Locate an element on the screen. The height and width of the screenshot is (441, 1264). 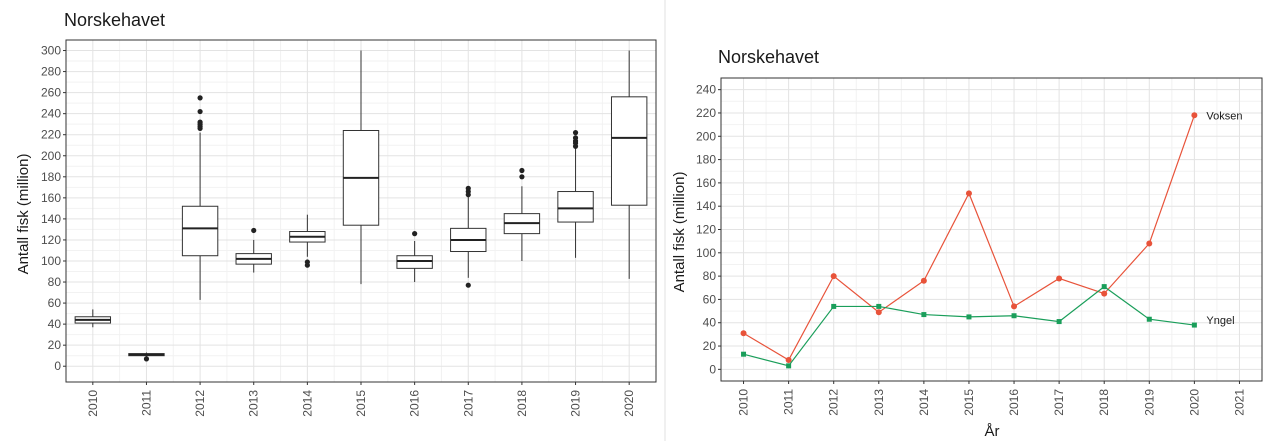
series-label-yngel: Yngel is located at coordinates (1220, 321).